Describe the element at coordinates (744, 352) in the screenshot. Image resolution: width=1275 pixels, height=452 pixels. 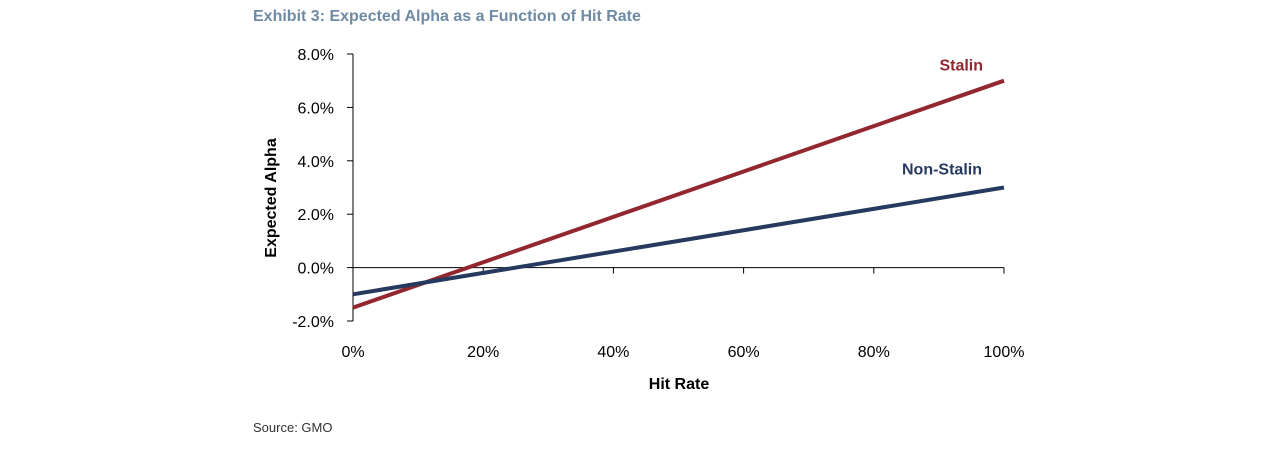
I see `x-tick-label: 60%` at that location.